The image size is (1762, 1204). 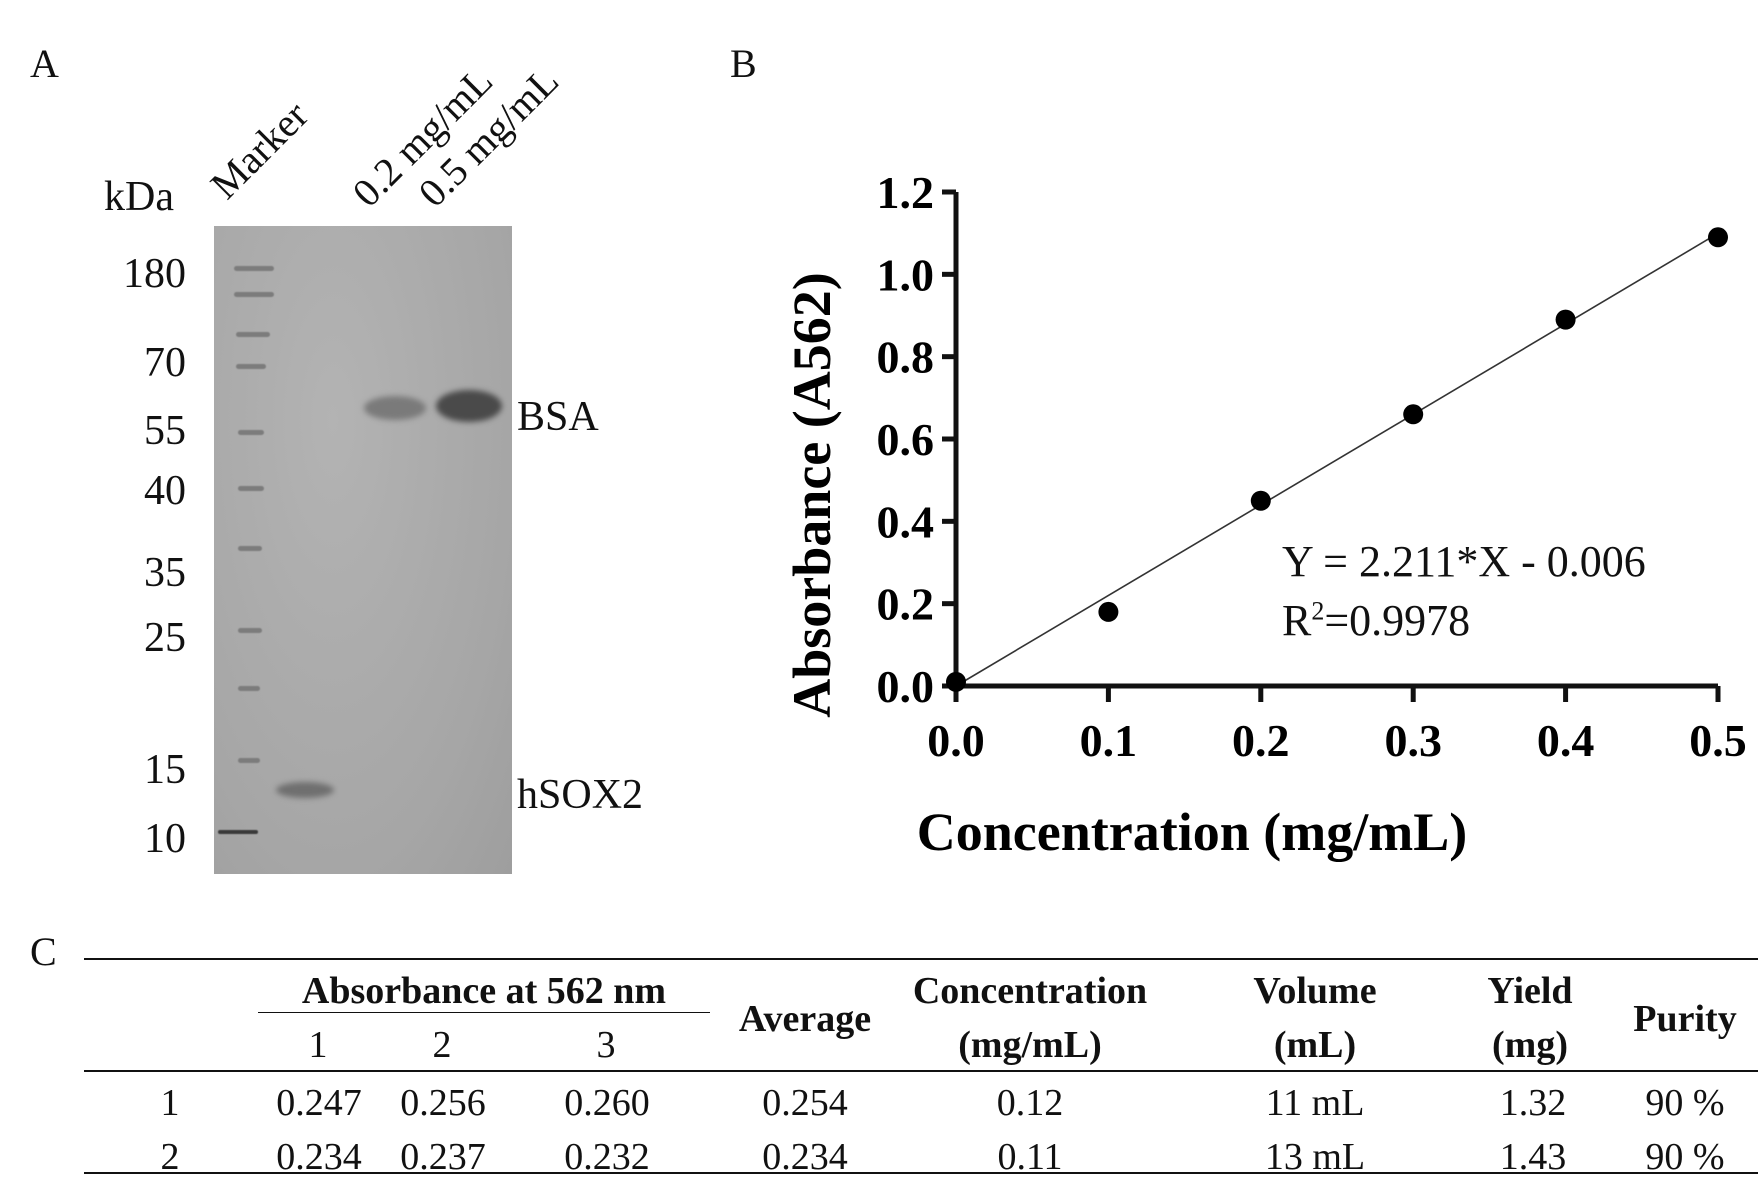 I want to click on header-average: Average, so click(x=805, y=1019).